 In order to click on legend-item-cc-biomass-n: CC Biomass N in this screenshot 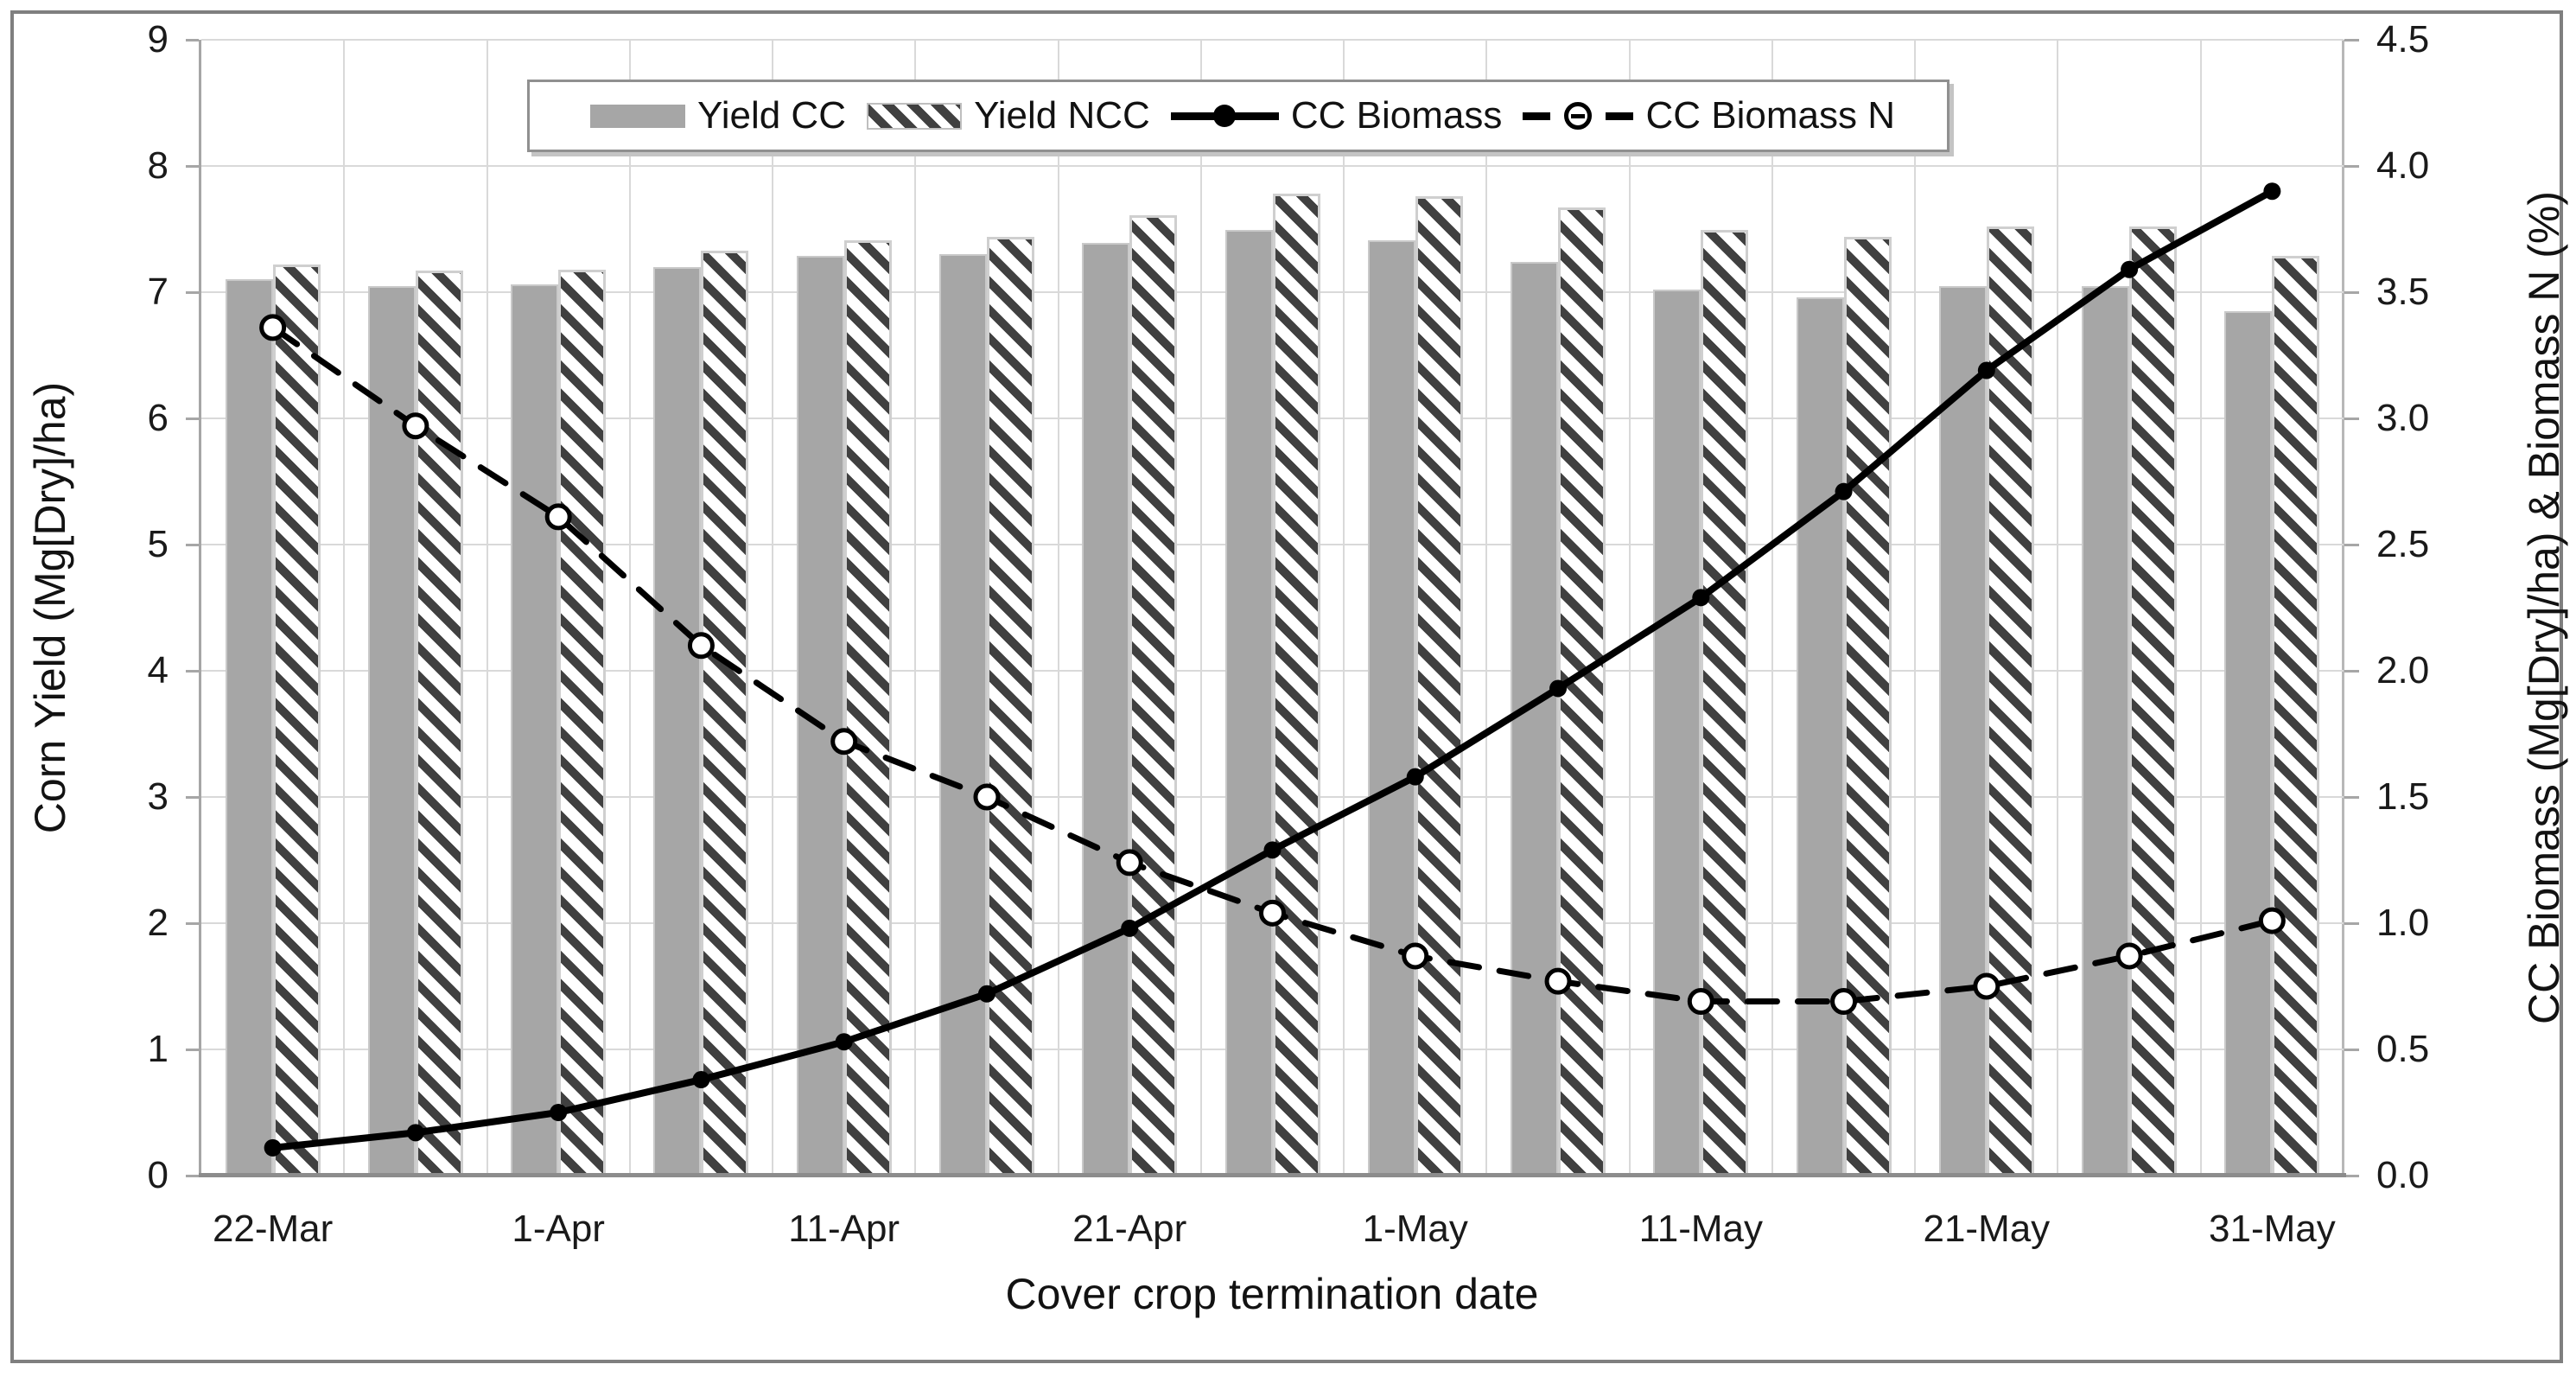, I will do `click(1709, 116)`.